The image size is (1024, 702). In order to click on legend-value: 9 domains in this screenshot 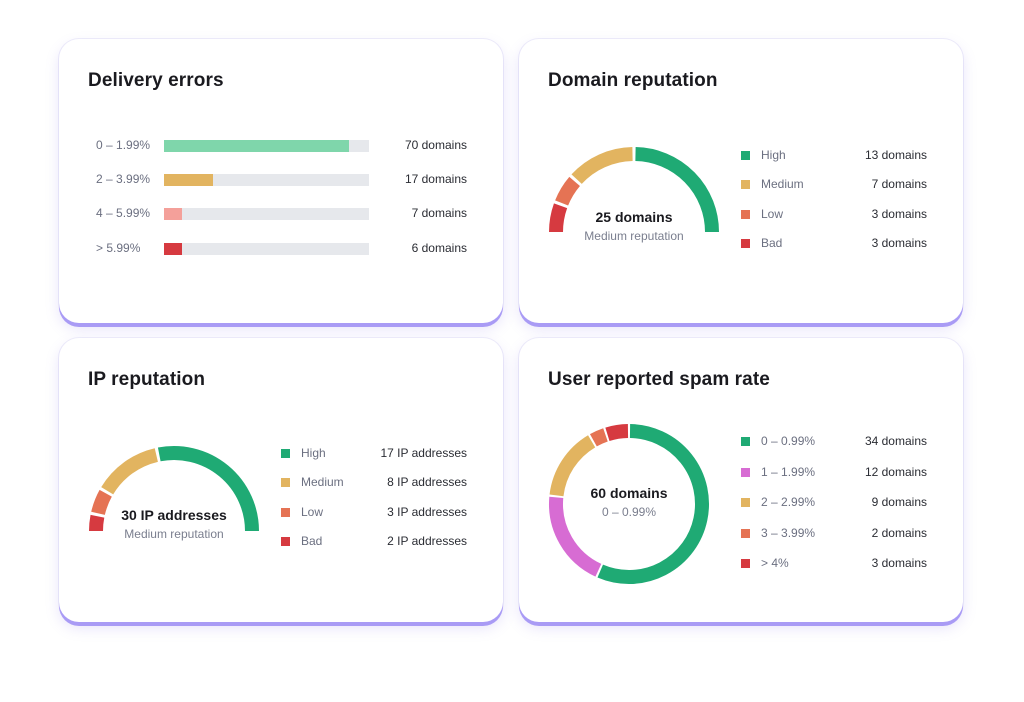, I will do `click(899, 502)`.